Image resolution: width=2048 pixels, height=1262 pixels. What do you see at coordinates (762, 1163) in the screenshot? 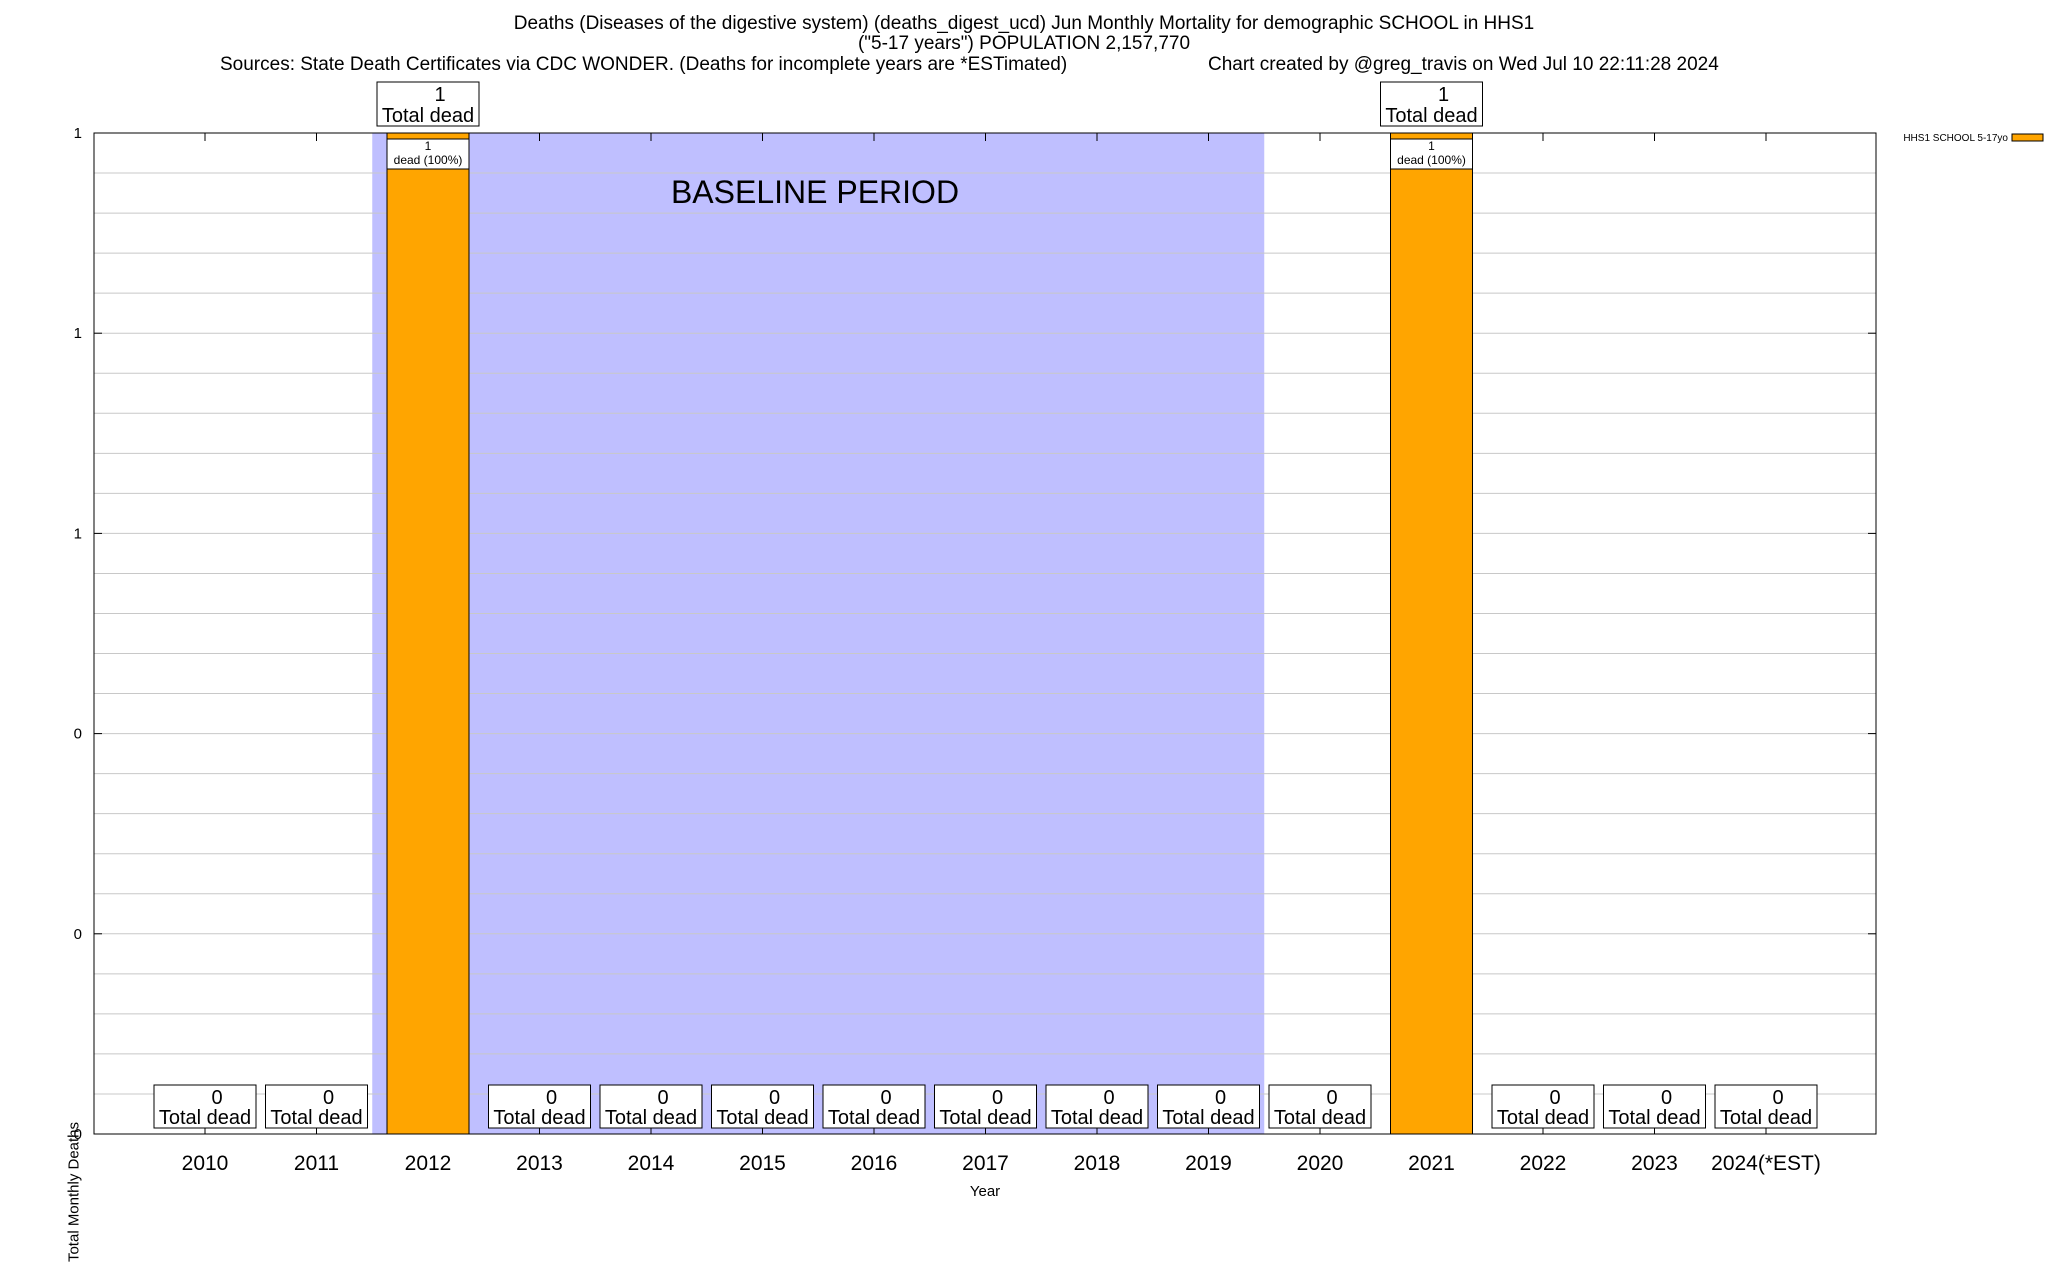
I see `x-tick-label: 2015` at bounding box center [762, 1163].